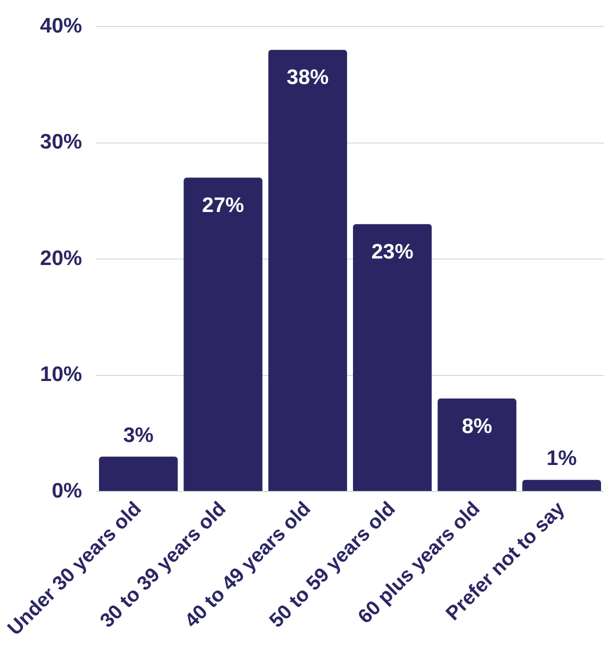 The height and width of the screenshot is (647, 606). I want to click on y-tick-label: 20%, so click(61, 258).